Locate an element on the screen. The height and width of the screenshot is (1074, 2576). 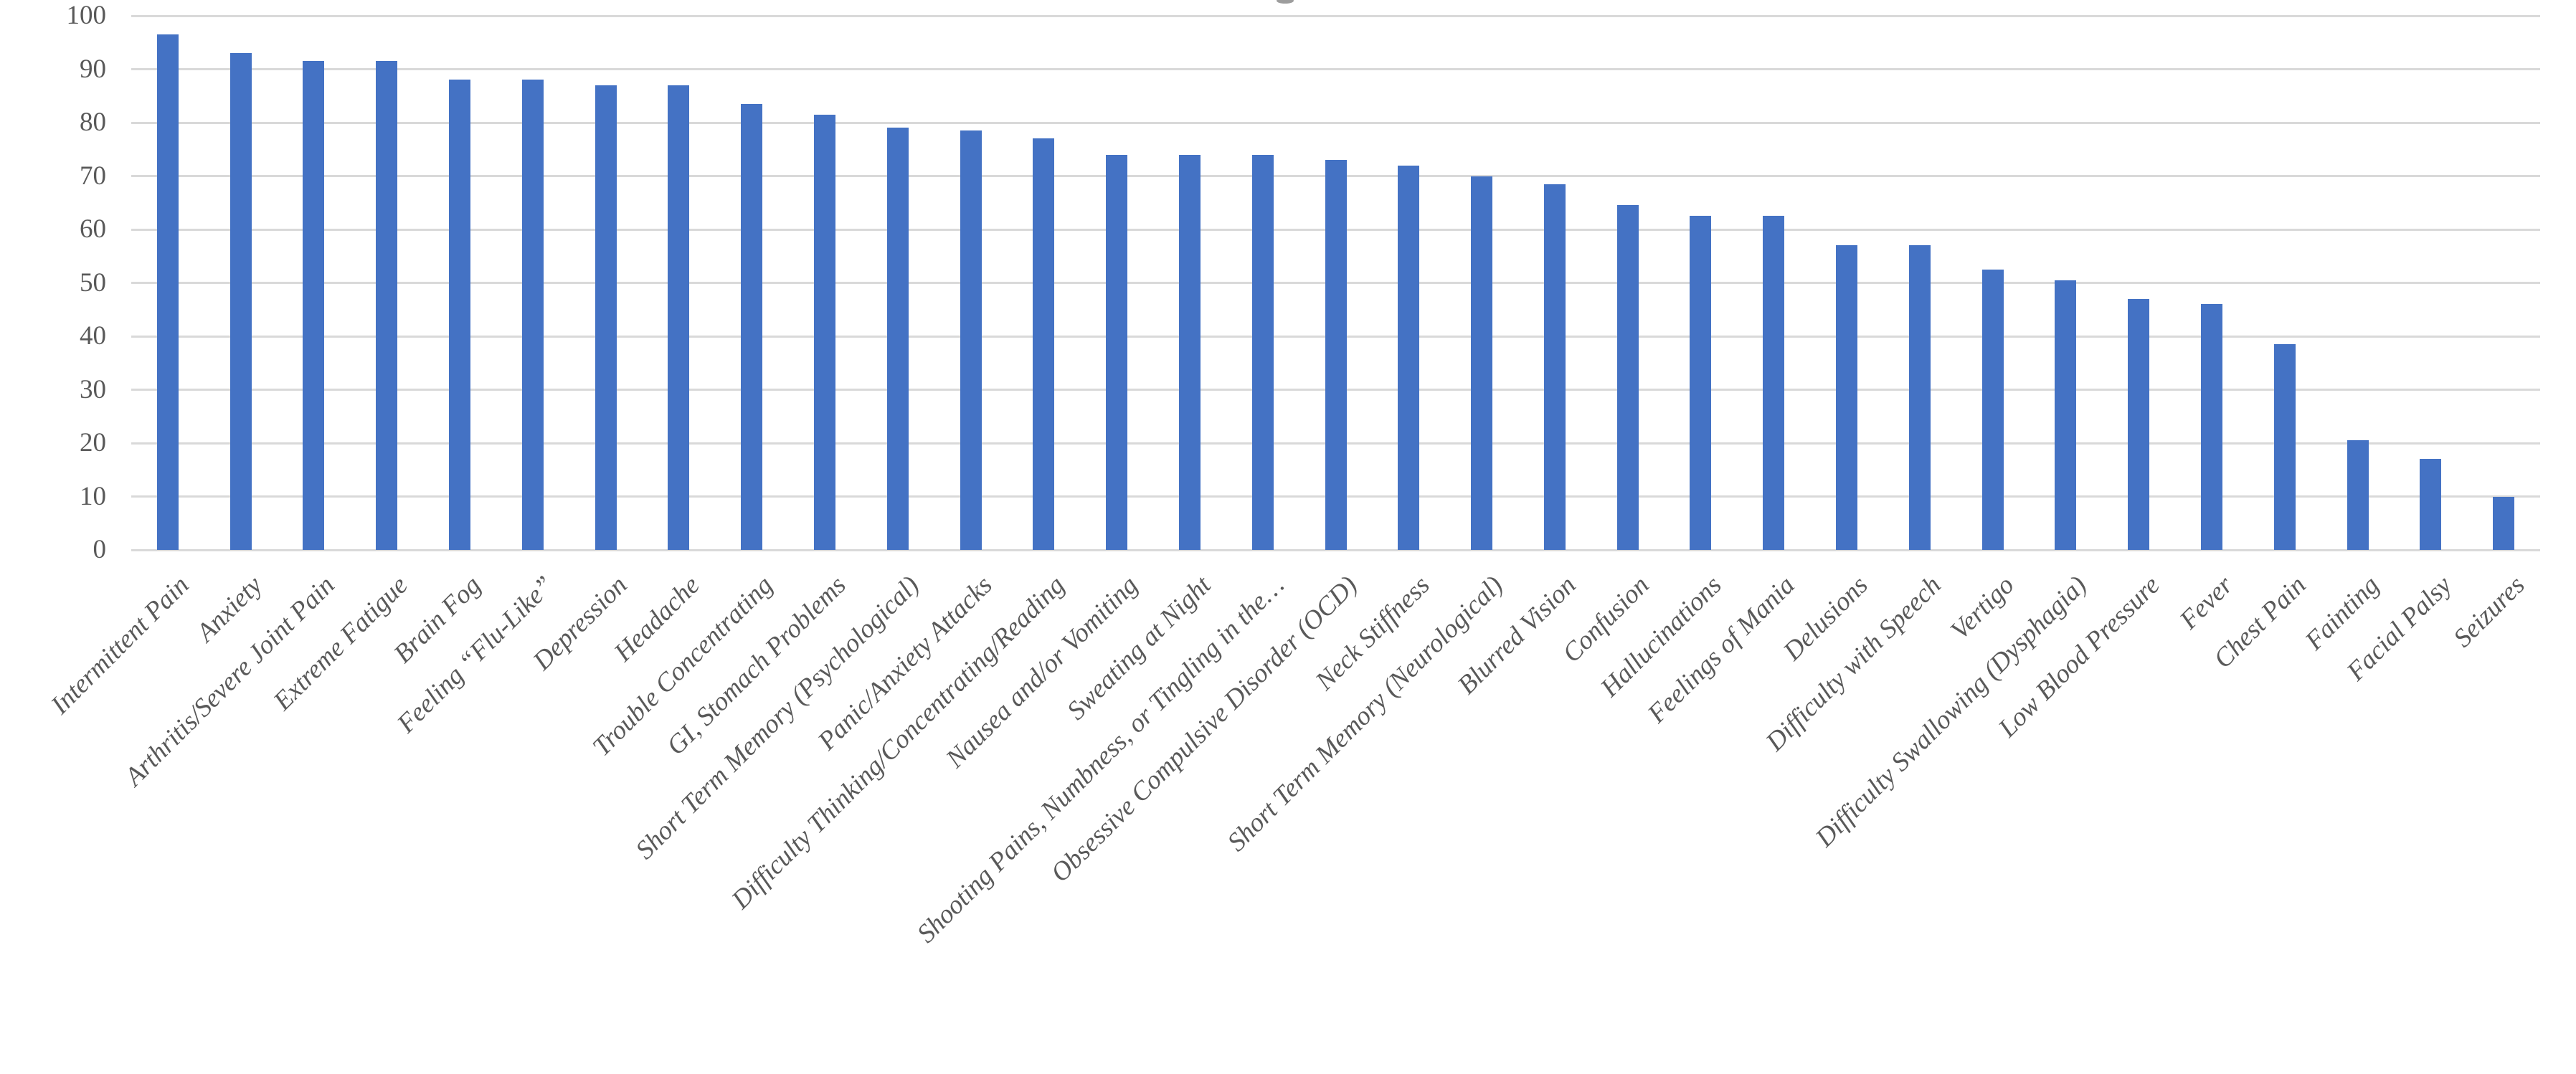
y-tick-label: 90 is located at coordinates (93, 69).